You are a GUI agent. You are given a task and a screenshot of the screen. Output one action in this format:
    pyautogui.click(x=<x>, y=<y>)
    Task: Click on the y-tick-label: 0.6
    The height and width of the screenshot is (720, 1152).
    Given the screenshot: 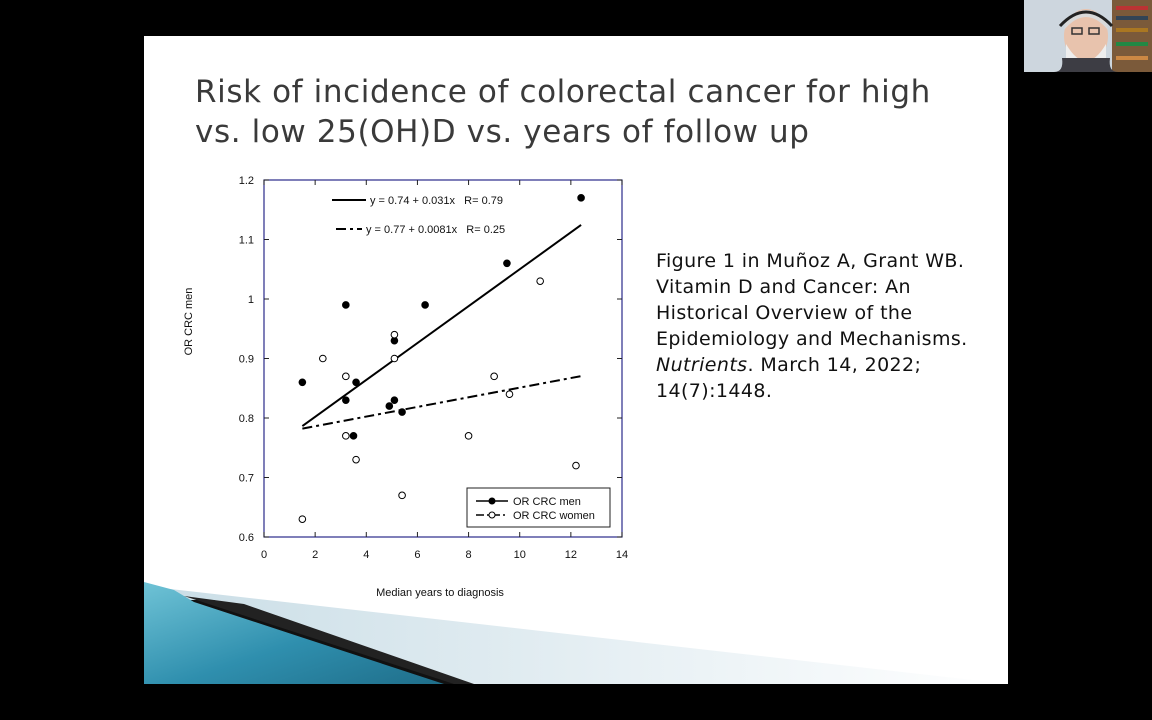 What is the action you would take?
    pyautogui.click(x=246, y=538)
    